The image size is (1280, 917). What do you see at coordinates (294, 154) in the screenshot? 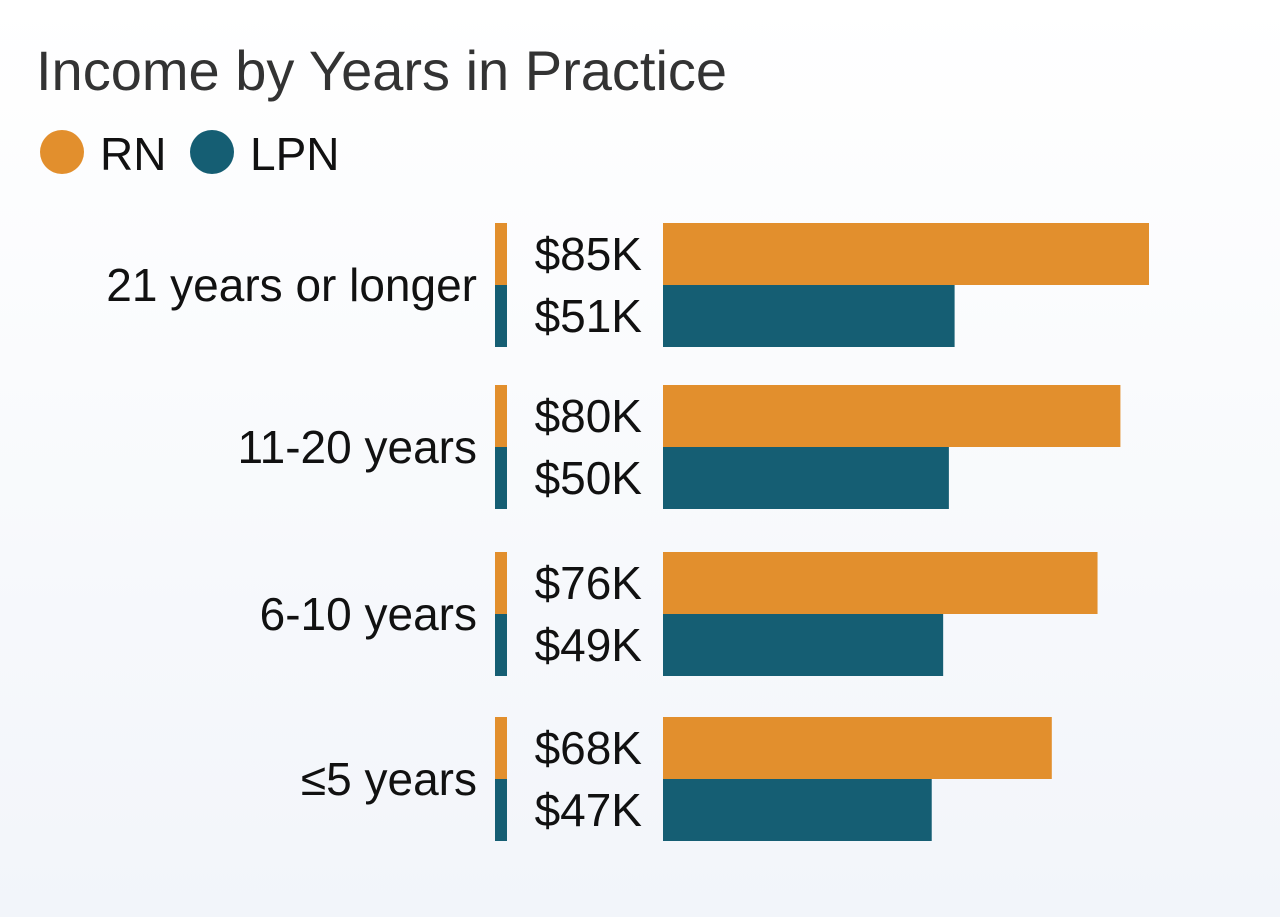
I see `legend-label-lpn: LPN` at bounding box center [294, 154].